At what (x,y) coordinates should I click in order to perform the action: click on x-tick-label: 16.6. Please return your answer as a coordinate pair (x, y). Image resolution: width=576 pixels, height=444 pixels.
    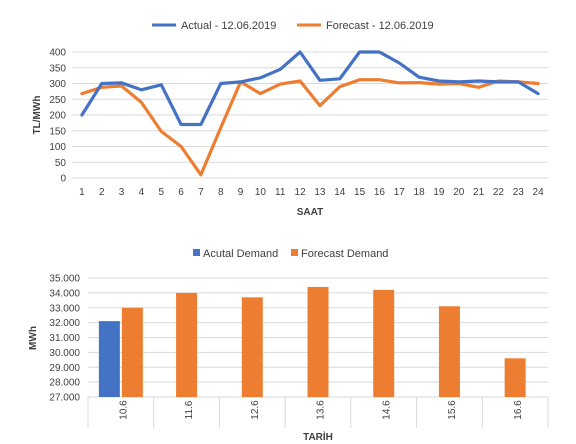
    Looking at the image, I should click on (518, 410).